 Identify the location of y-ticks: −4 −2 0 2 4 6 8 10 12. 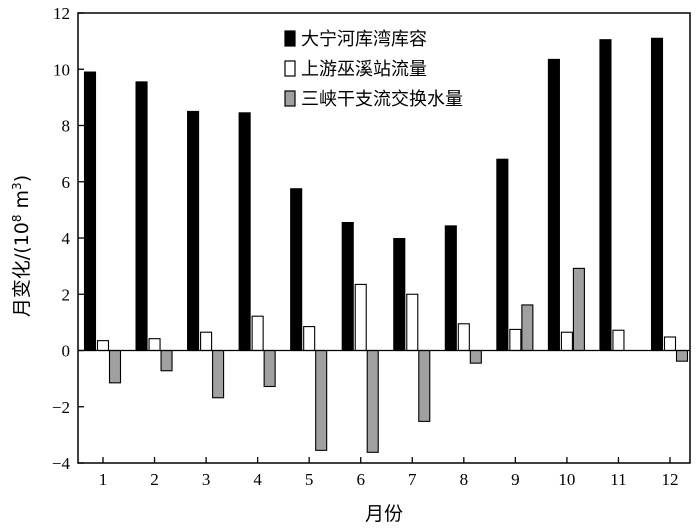
(68, 238).